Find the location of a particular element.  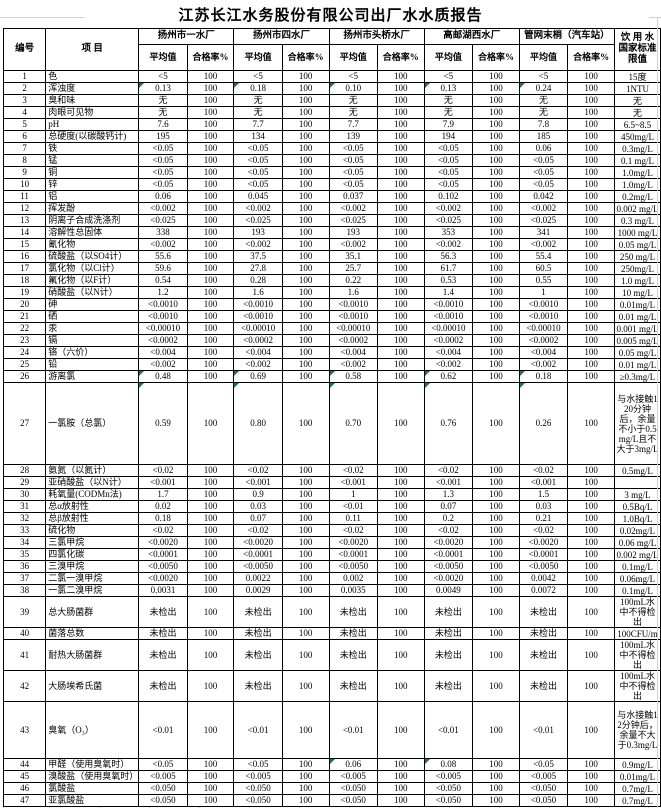

plant-header: 管网末梢（汽车站） is located at coordinates (566, 36).